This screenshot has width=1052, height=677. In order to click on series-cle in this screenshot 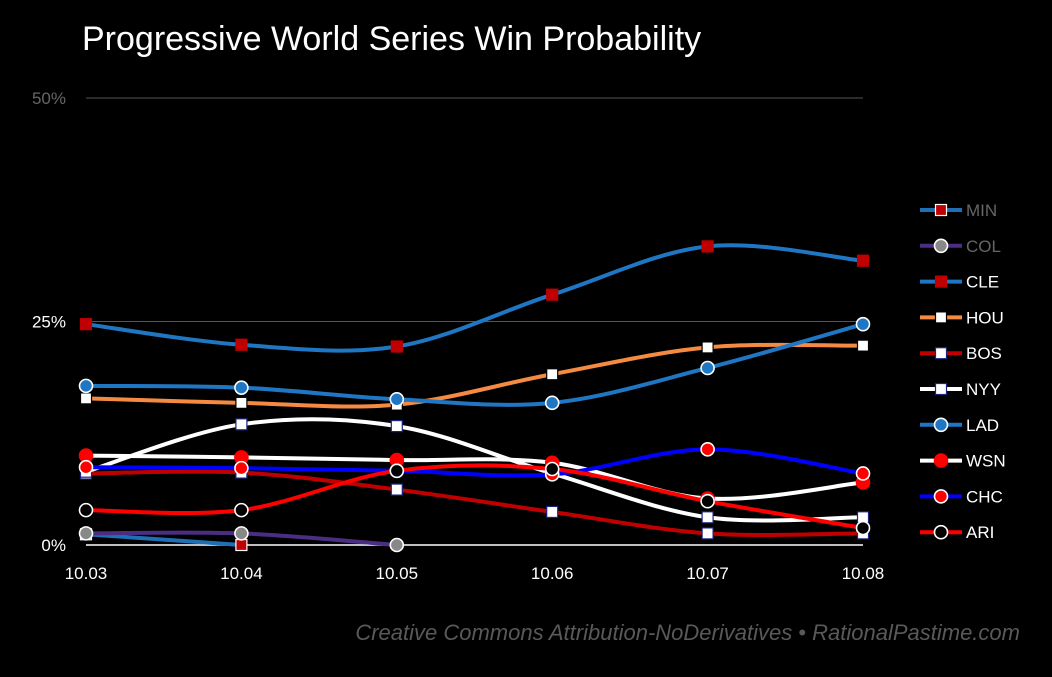, I will do `click(474, 296)`.